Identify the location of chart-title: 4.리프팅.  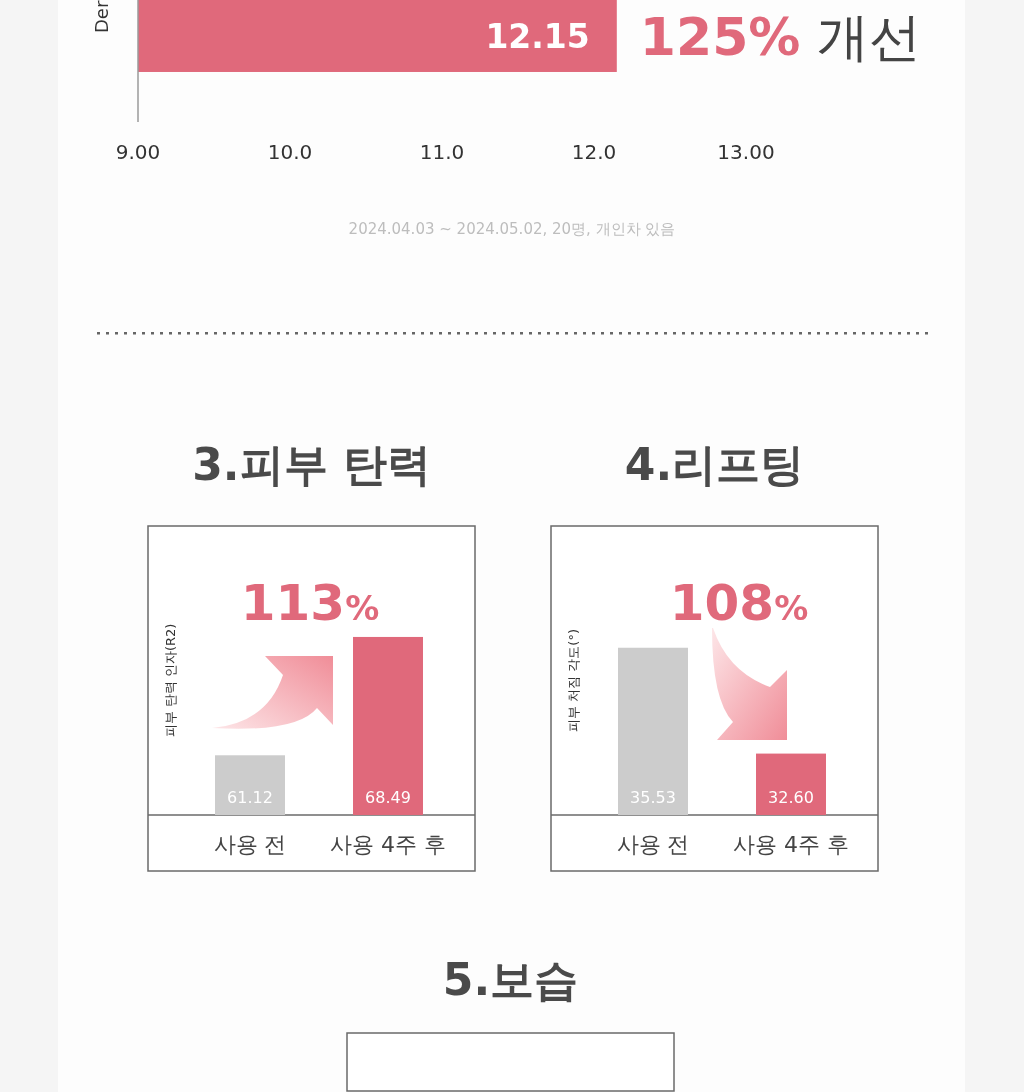
(714, 464).